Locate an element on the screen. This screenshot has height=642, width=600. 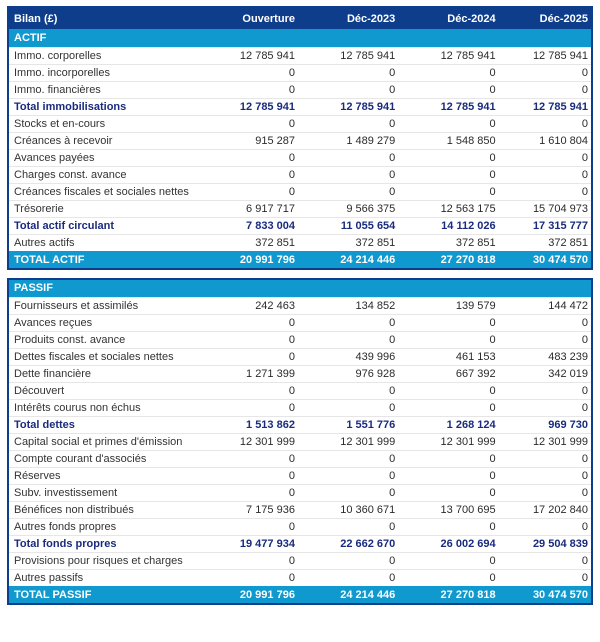
total-value-dec-2025: 30 474 570 is located at coordinates (545, 259).